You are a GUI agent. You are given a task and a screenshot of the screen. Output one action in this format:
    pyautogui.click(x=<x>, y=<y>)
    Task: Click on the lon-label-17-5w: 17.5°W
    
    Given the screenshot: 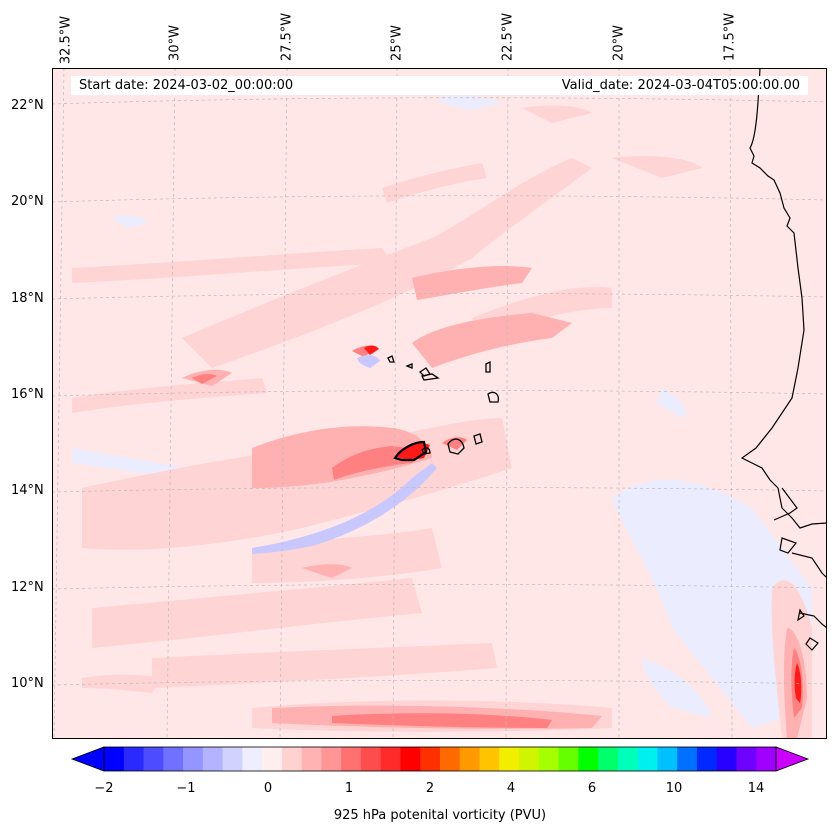 What is the action you would take?
    pyautogui.click(x=730, y=37)
    